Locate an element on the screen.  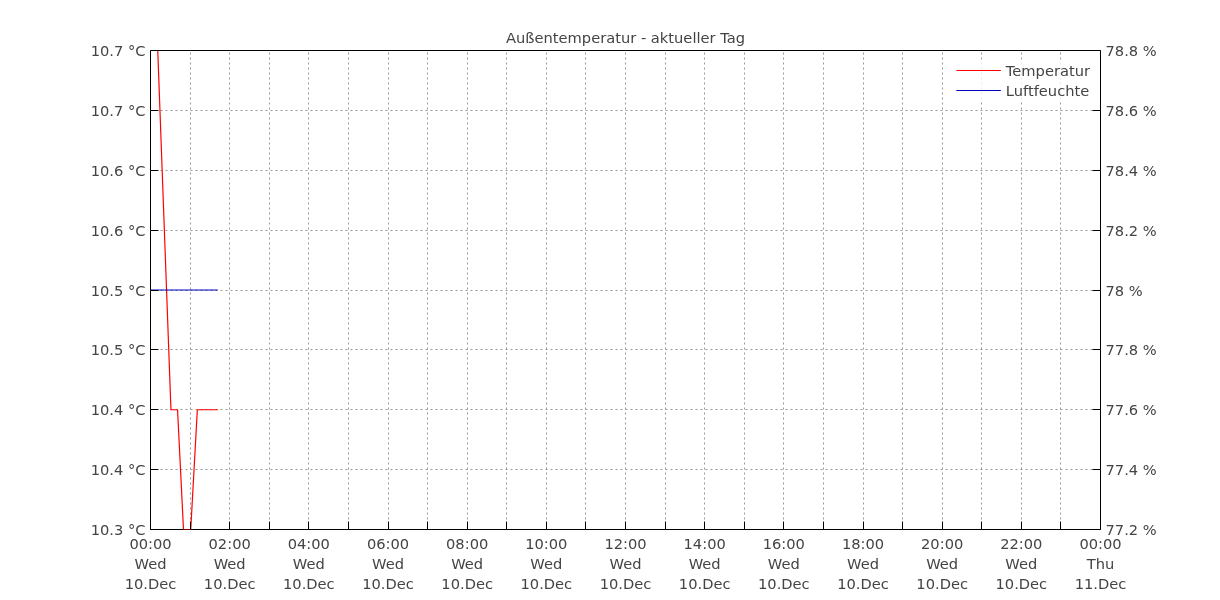
x-tick-label: 02:00 Wed 10.Dec is located at coordinates (229, 563).